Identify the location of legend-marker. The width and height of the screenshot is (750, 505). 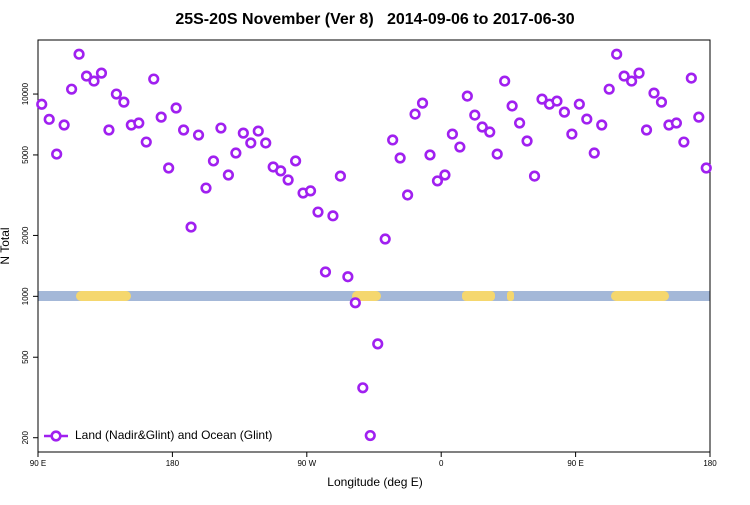
(56, 436).